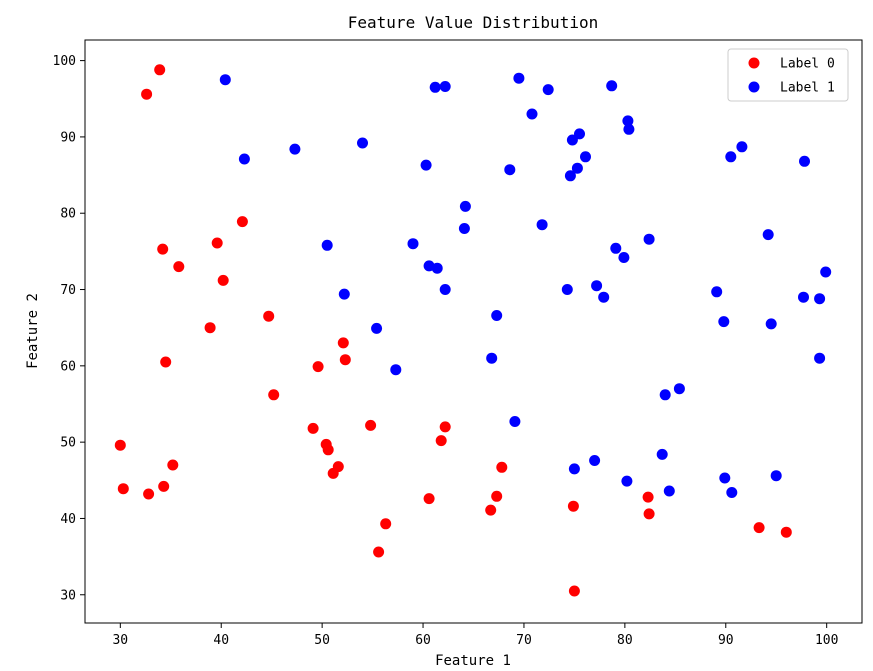  I want to click on chart-title: Feature Value Distribution, so click(473, 22).